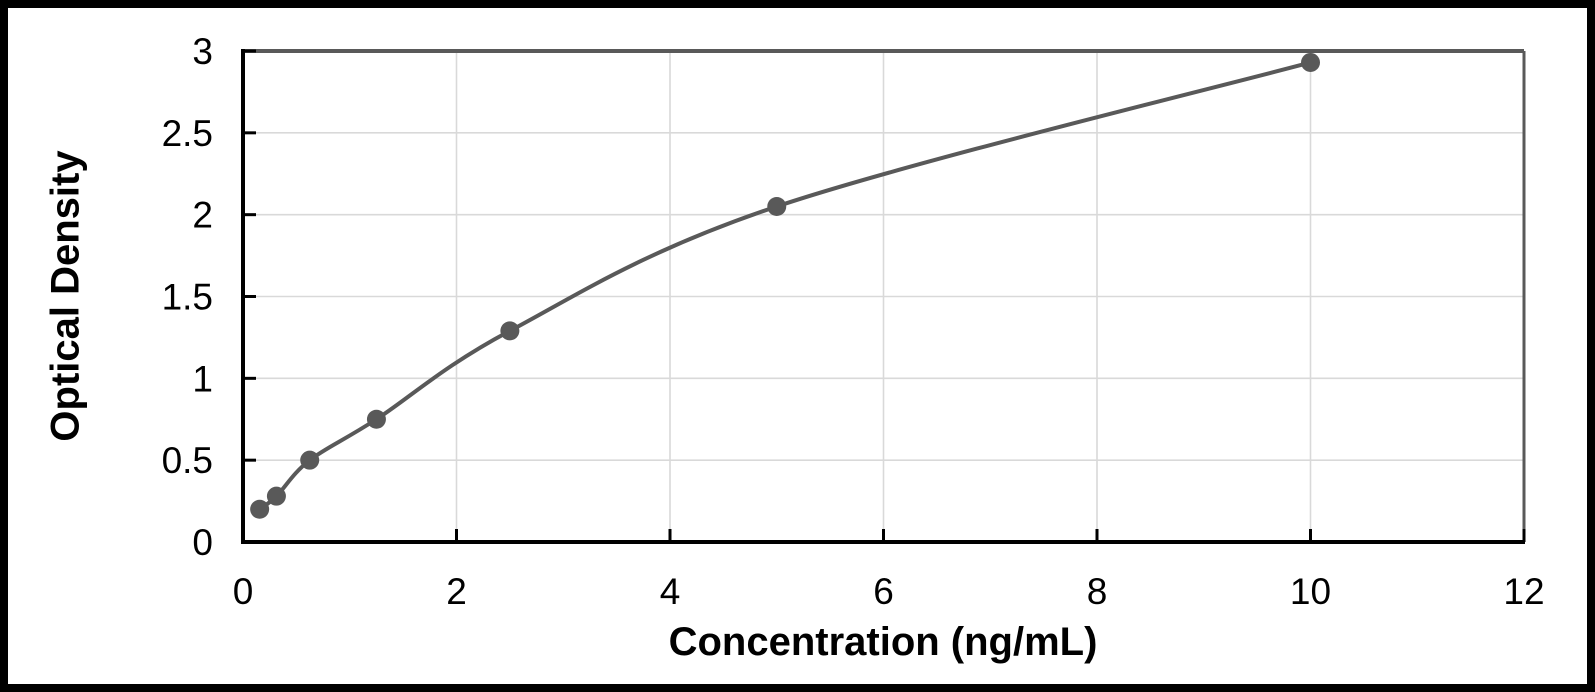 The width and height of the screenshot is (1595, 692). What do you see at coordinates (883, 591) in the screenshot?
I see `x-tick-label: 6` at bounding box center [883, 591].